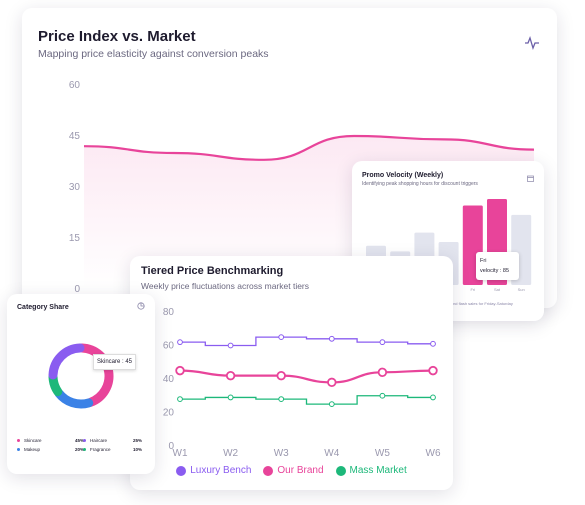 The image size is (585, 505). What do you see at coordinates (497, 266) in the screenshot?
I see `chart-tooltip: Fri velocity : 85` at bounding box center [497, 266].